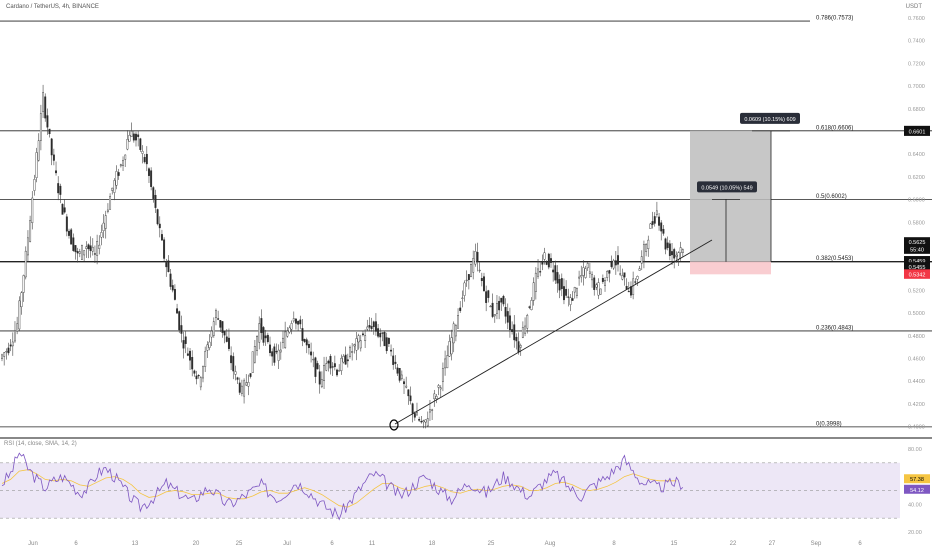 This screenshot has height=550, width=932. What do you see at coordinates (917, 243) in the screenshot?
I see `price-axis-label-text: 0.5625` at bounding box center [917, 243].